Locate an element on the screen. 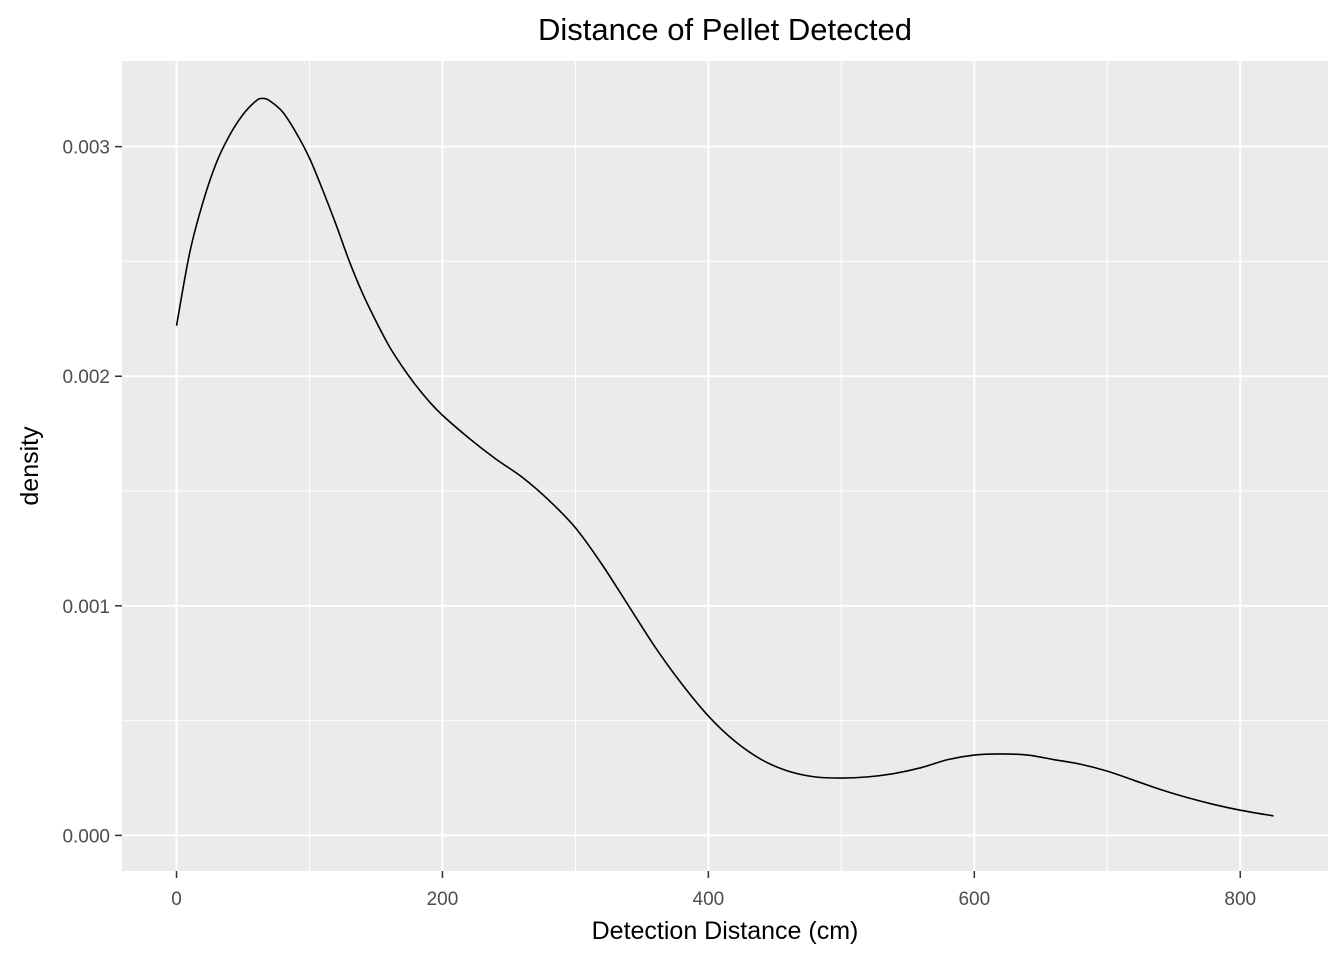 This screenshot has width=1344, height=960. x-tick-label: 0 is located at coordinates (176, 899).